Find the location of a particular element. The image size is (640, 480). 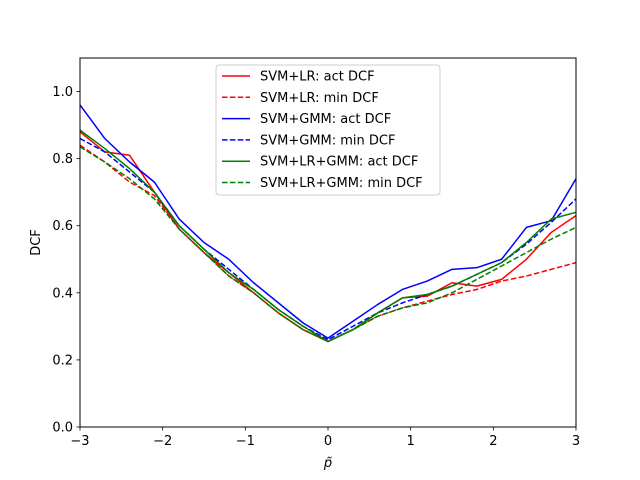

legend-label-1: SVM+LR: min DCF is located at coordinates (319, 98).